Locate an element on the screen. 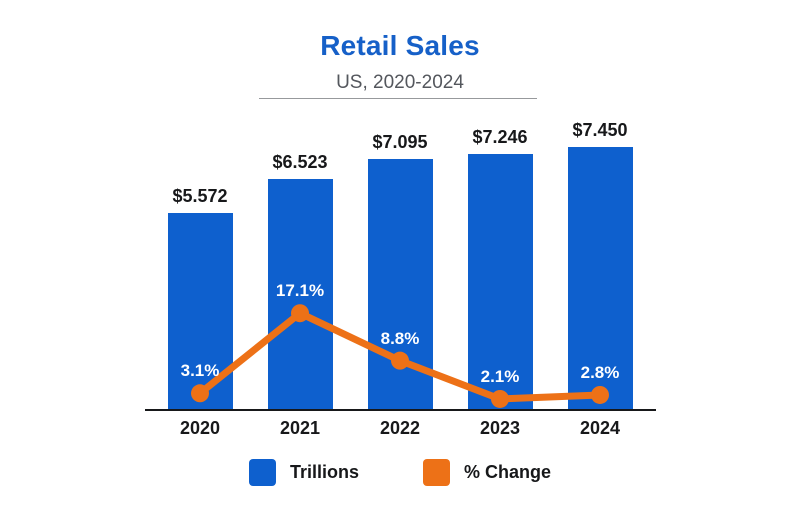 The height and width of the screenshot is (509, 800). bar-value-label-2020: $5.572 is located at coordinates (200, 196).